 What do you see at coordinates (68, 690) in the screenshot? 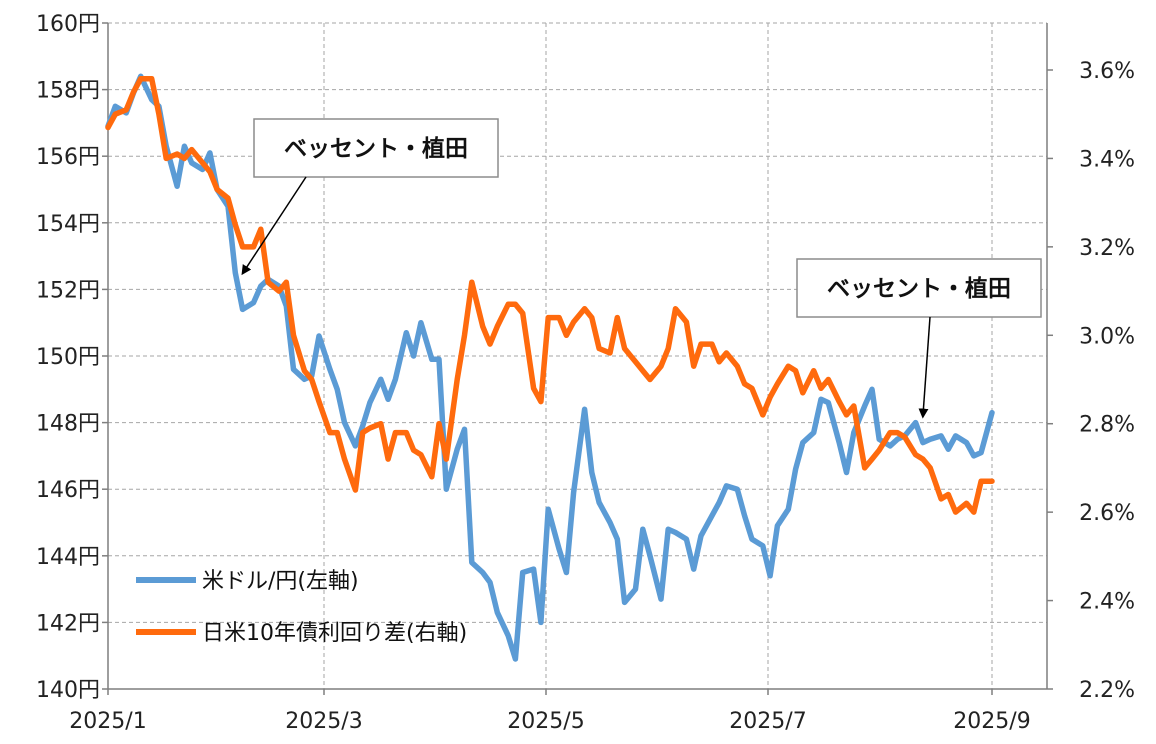
I see `left-tick-label: 140円` at bounding box center [68, 690].